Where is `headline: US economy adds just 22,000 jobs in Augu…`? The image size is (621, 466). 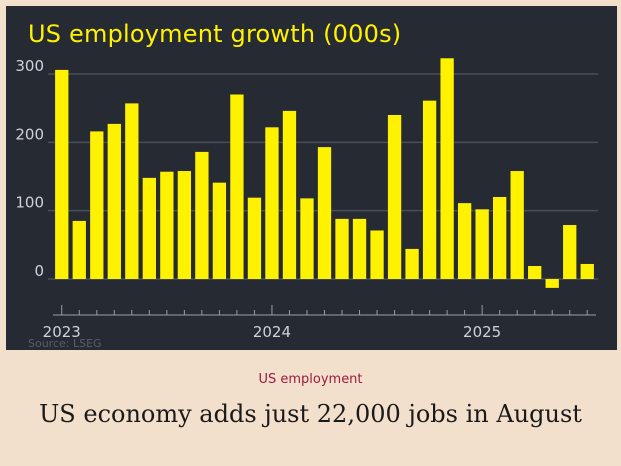
headline: US economy adds just 22,000 jobs in Augu… is located at coordinates (310, 414).